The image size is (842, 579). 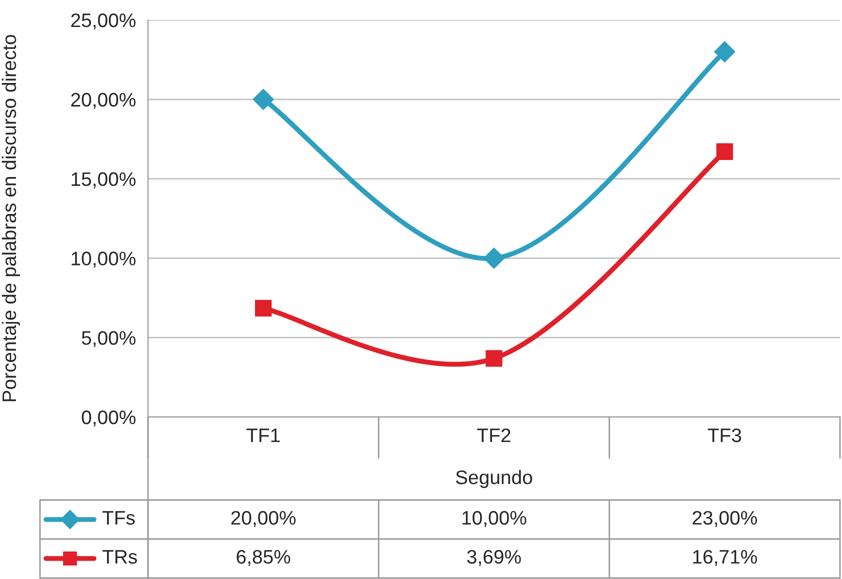 I want to click on data-label: 6,85%, so click(x=263, y=558).